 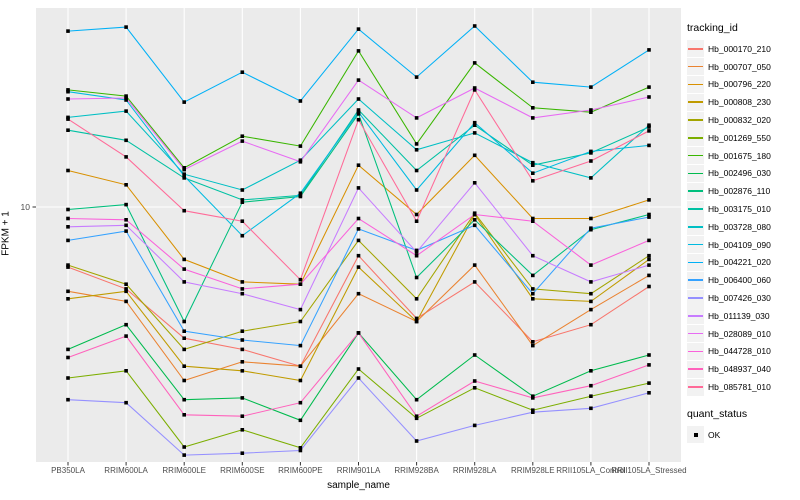 I want to click on x-axis-title: sample_name, so click(x=358, y=485).